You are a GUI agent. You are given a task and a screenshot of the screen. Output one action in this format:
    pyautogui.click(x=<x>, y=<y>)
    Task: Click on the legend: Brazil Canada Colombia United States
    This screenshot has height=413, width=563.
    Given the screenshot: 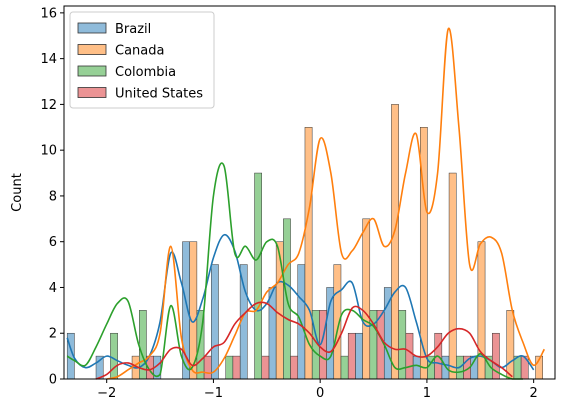 What is the action you would take?
    pyautogui.click(x=142, y=60)
    